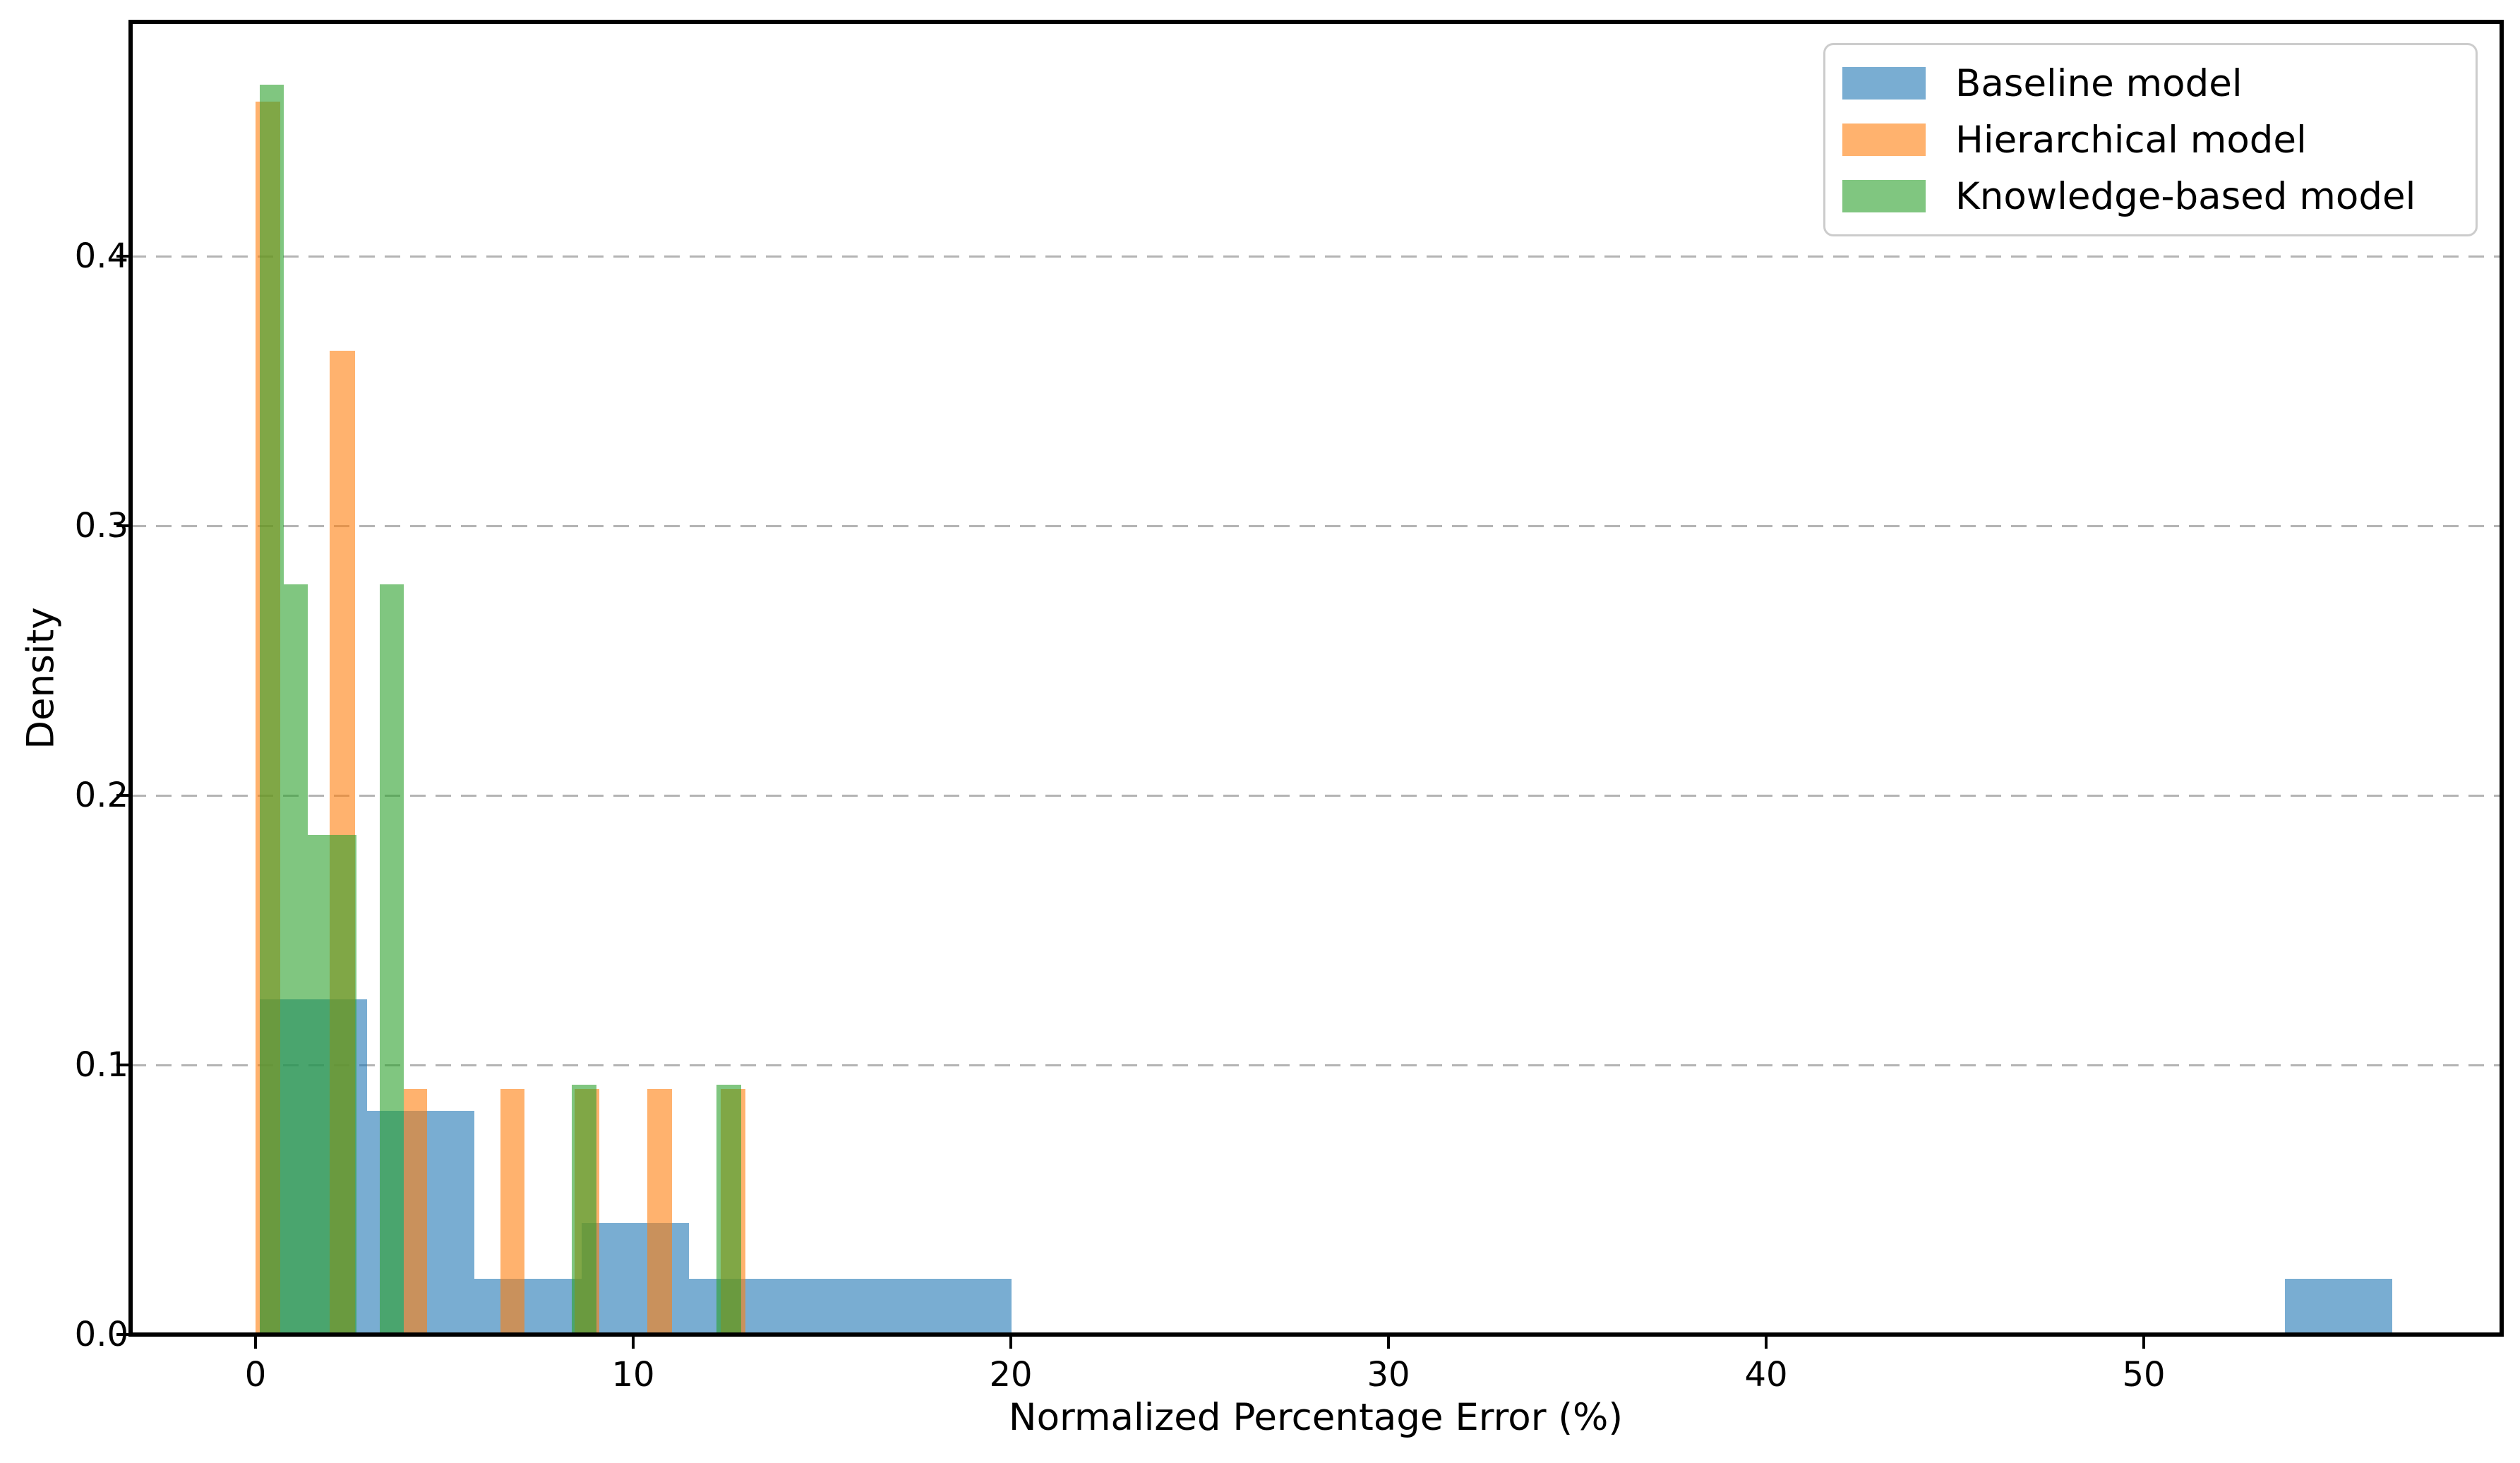 The height and width of the screenshot is (1463, 2520). What do you see at coordinates (2502, 678) in the screenshot?
I see `right-spine` at bounding box center [2502, 678].